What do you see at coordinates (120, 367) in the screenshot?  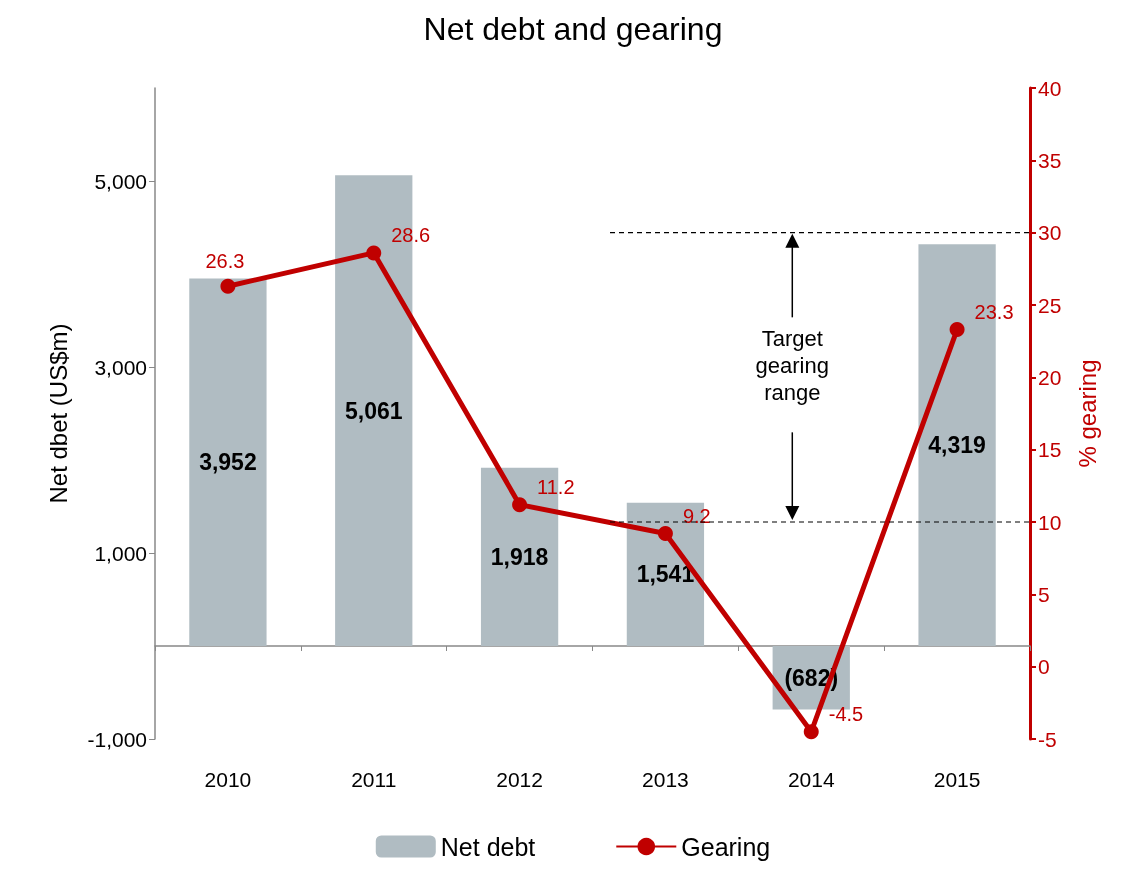 I see `y-tick-label: 3,000` at bounding box center [120, 367].